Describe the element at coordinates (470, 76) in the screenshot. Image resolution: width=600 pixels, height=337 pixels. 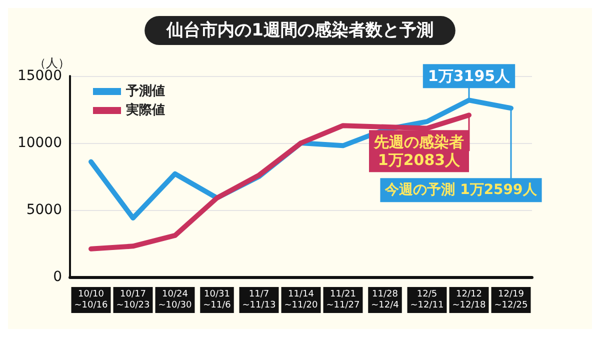
I see `annotation: 1万3195人` at that location.